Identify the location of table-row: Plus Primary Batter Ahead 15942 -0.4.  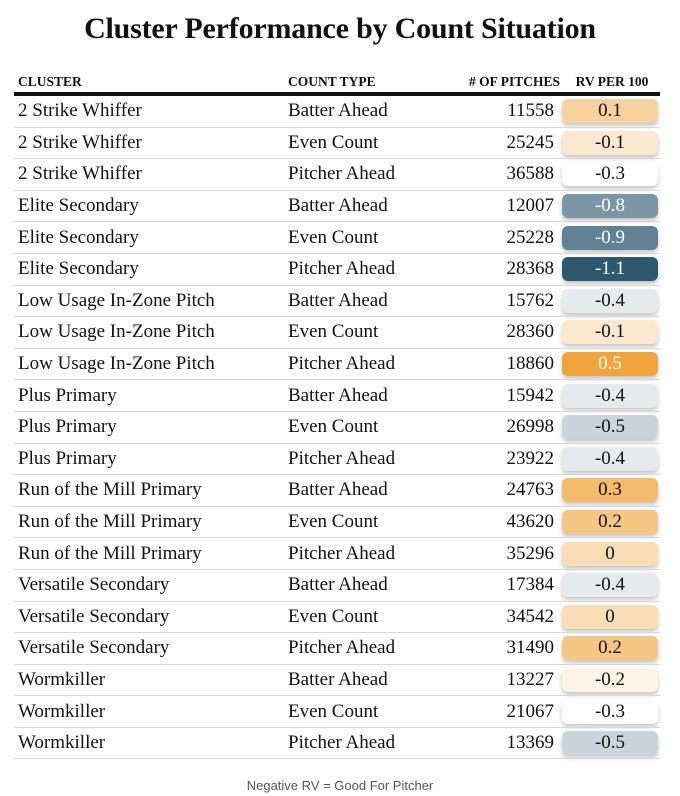
(337, 395).